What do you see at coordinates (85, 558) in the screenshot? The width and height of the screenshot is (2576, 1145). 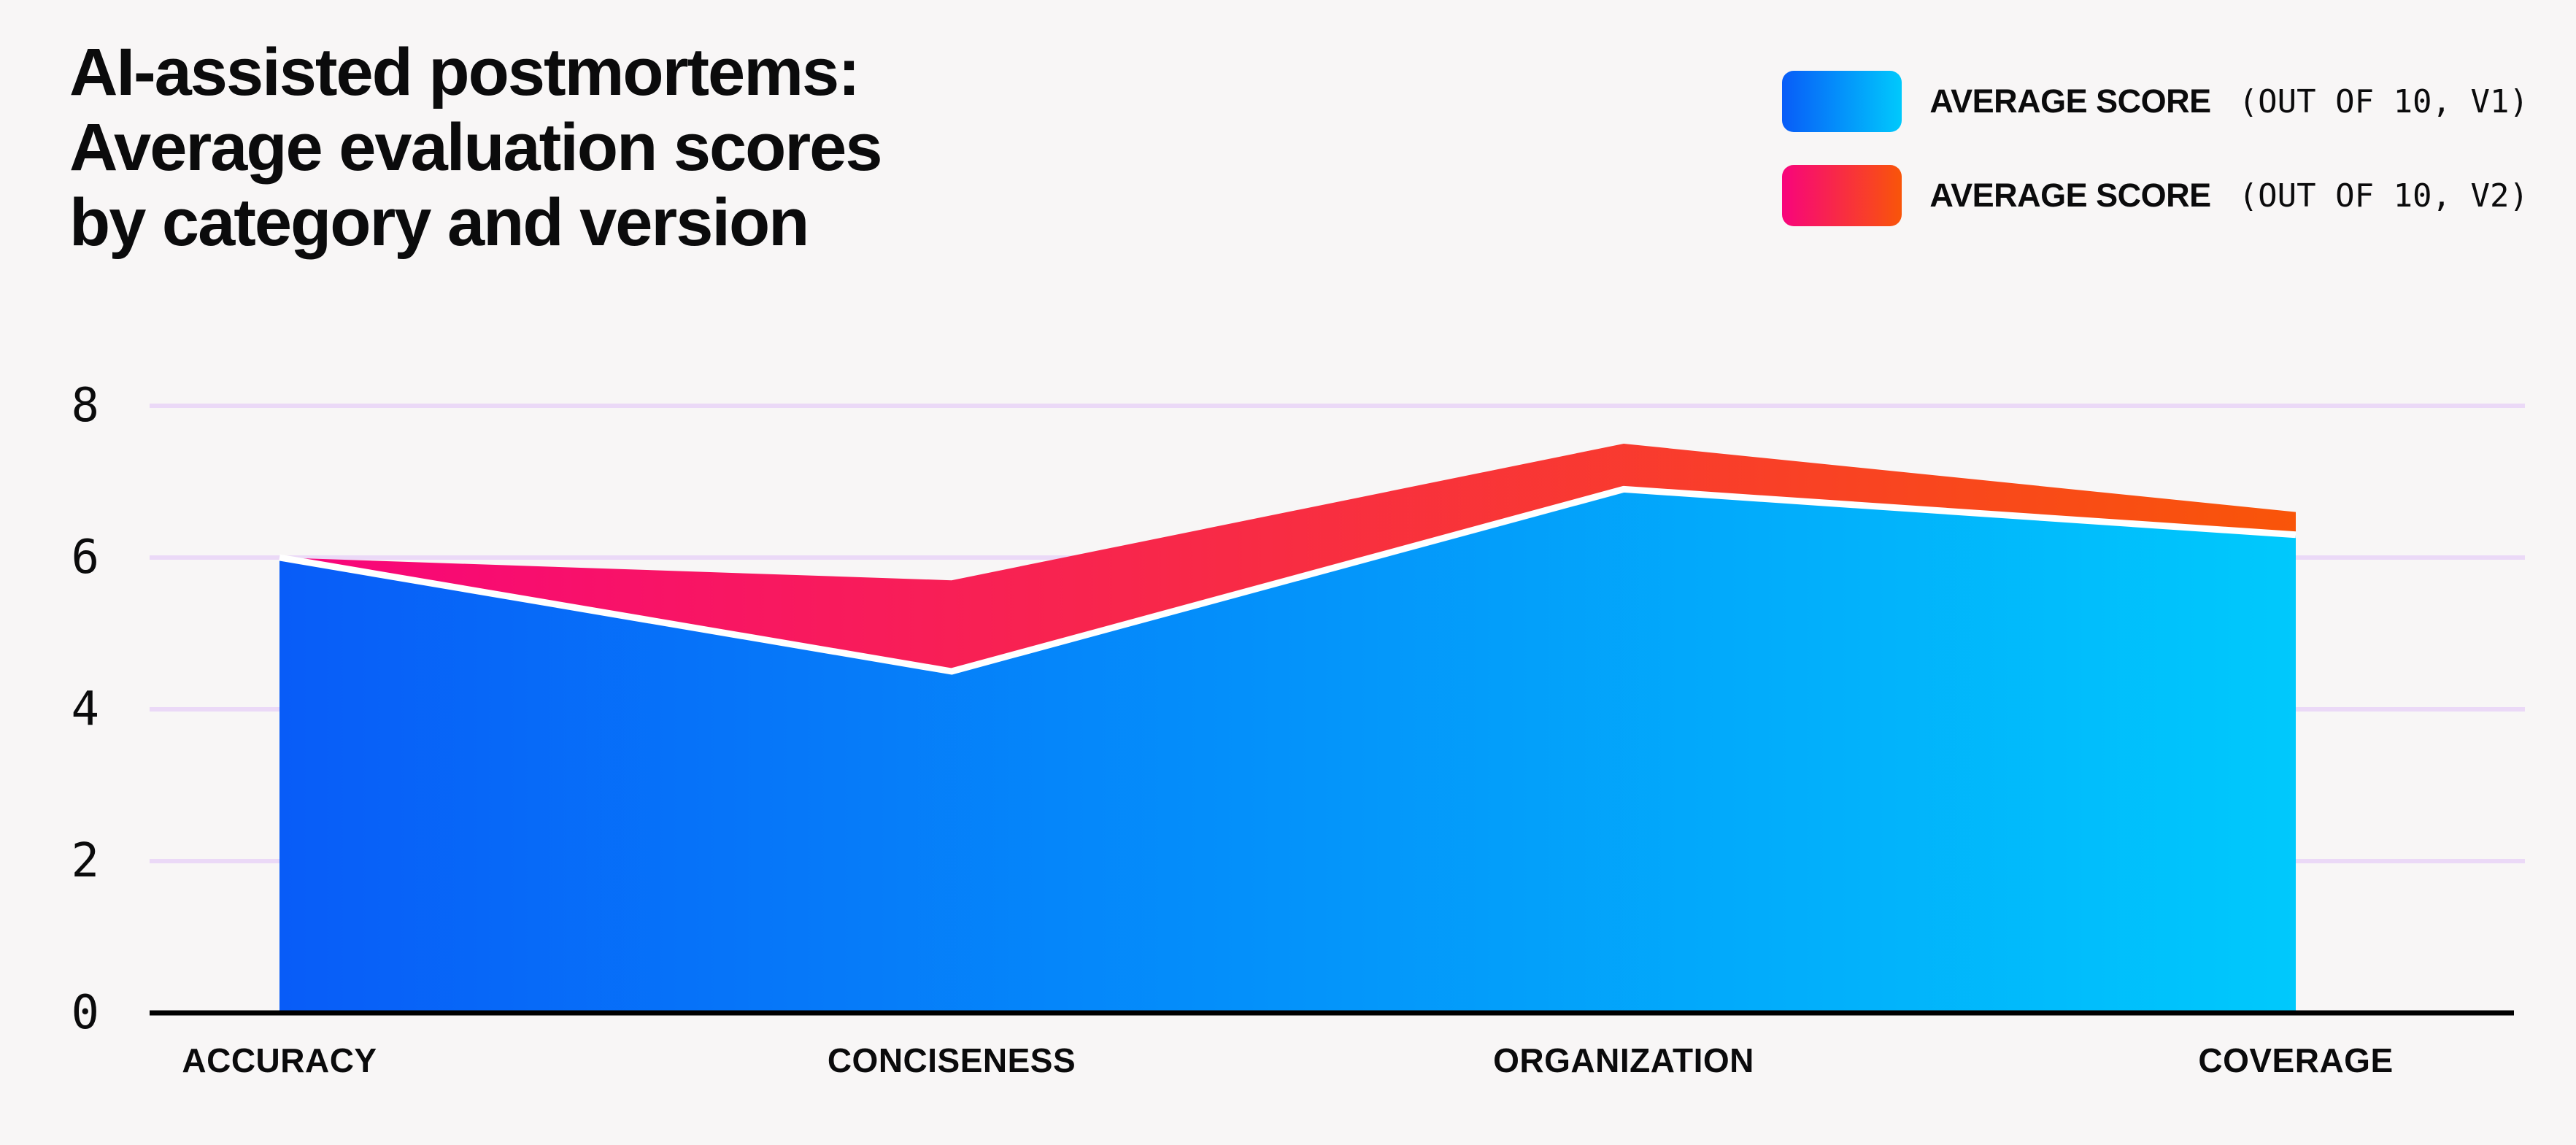 I see `y-tick-label-6: 6` at bounding box center [85, 558].